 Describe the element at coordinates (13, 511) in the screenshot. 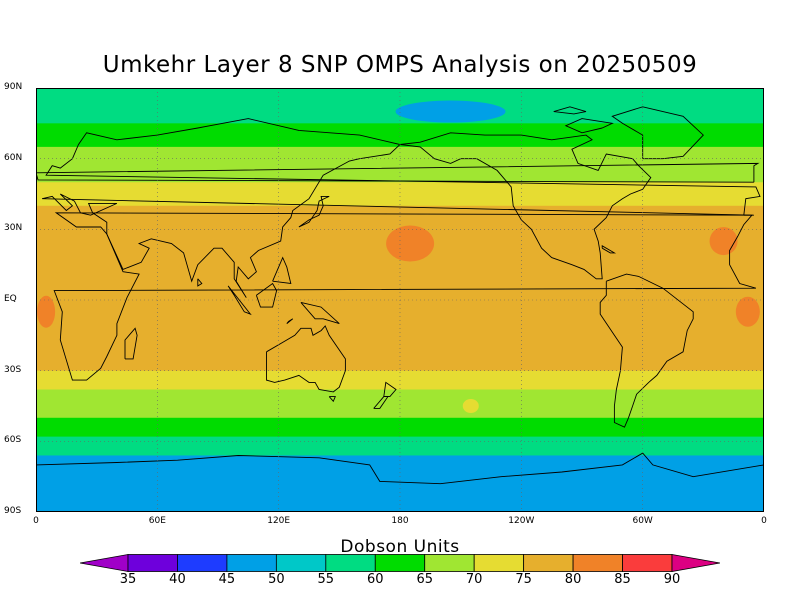

I see `lat-tick-label: 90S` at that location.